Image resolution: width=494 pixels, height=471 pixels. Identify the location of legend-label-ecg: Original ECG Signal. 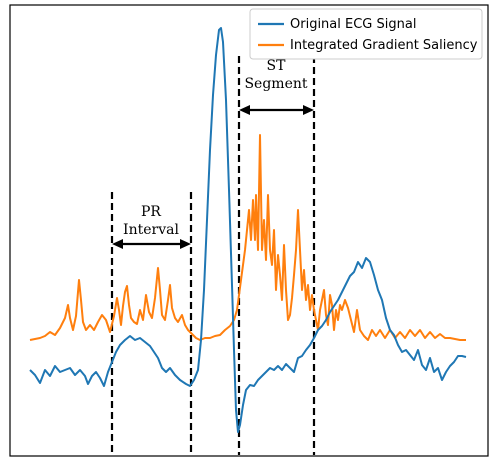
(353, 24).